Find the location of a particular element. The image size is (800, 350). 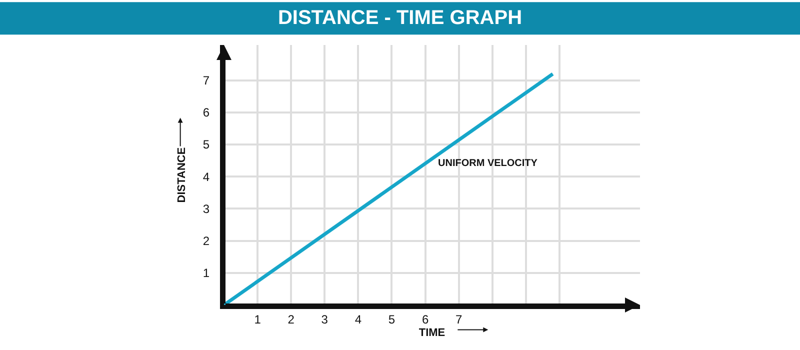

x-tick-label: 6 is located at coordinates (425, 319).